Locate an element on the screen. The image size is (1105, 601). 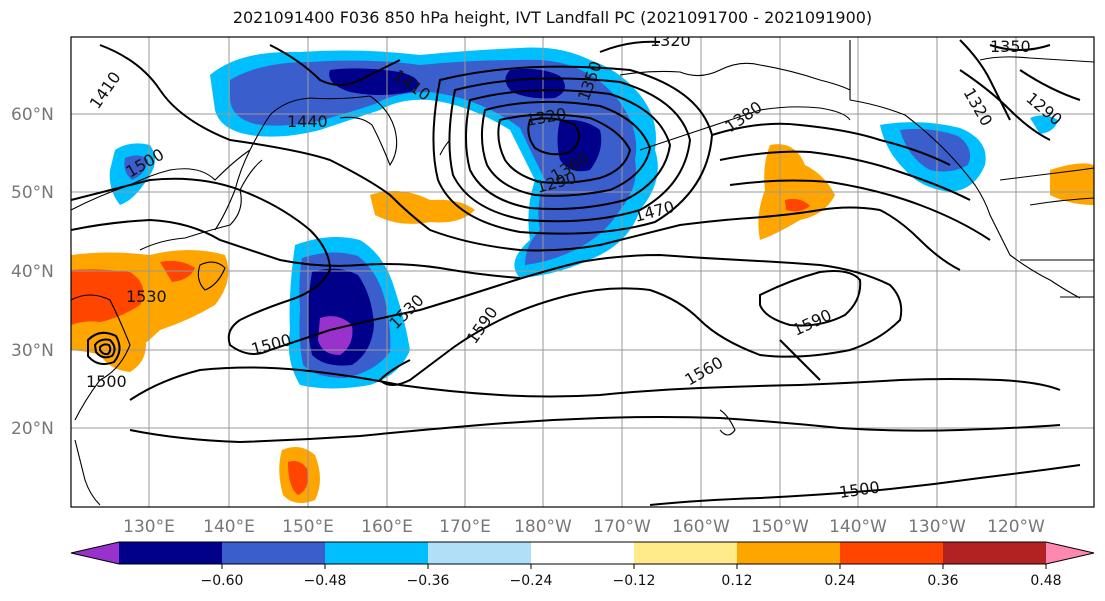
colorbar-tick-label: 0.36 is located at coordinates (942, 581).